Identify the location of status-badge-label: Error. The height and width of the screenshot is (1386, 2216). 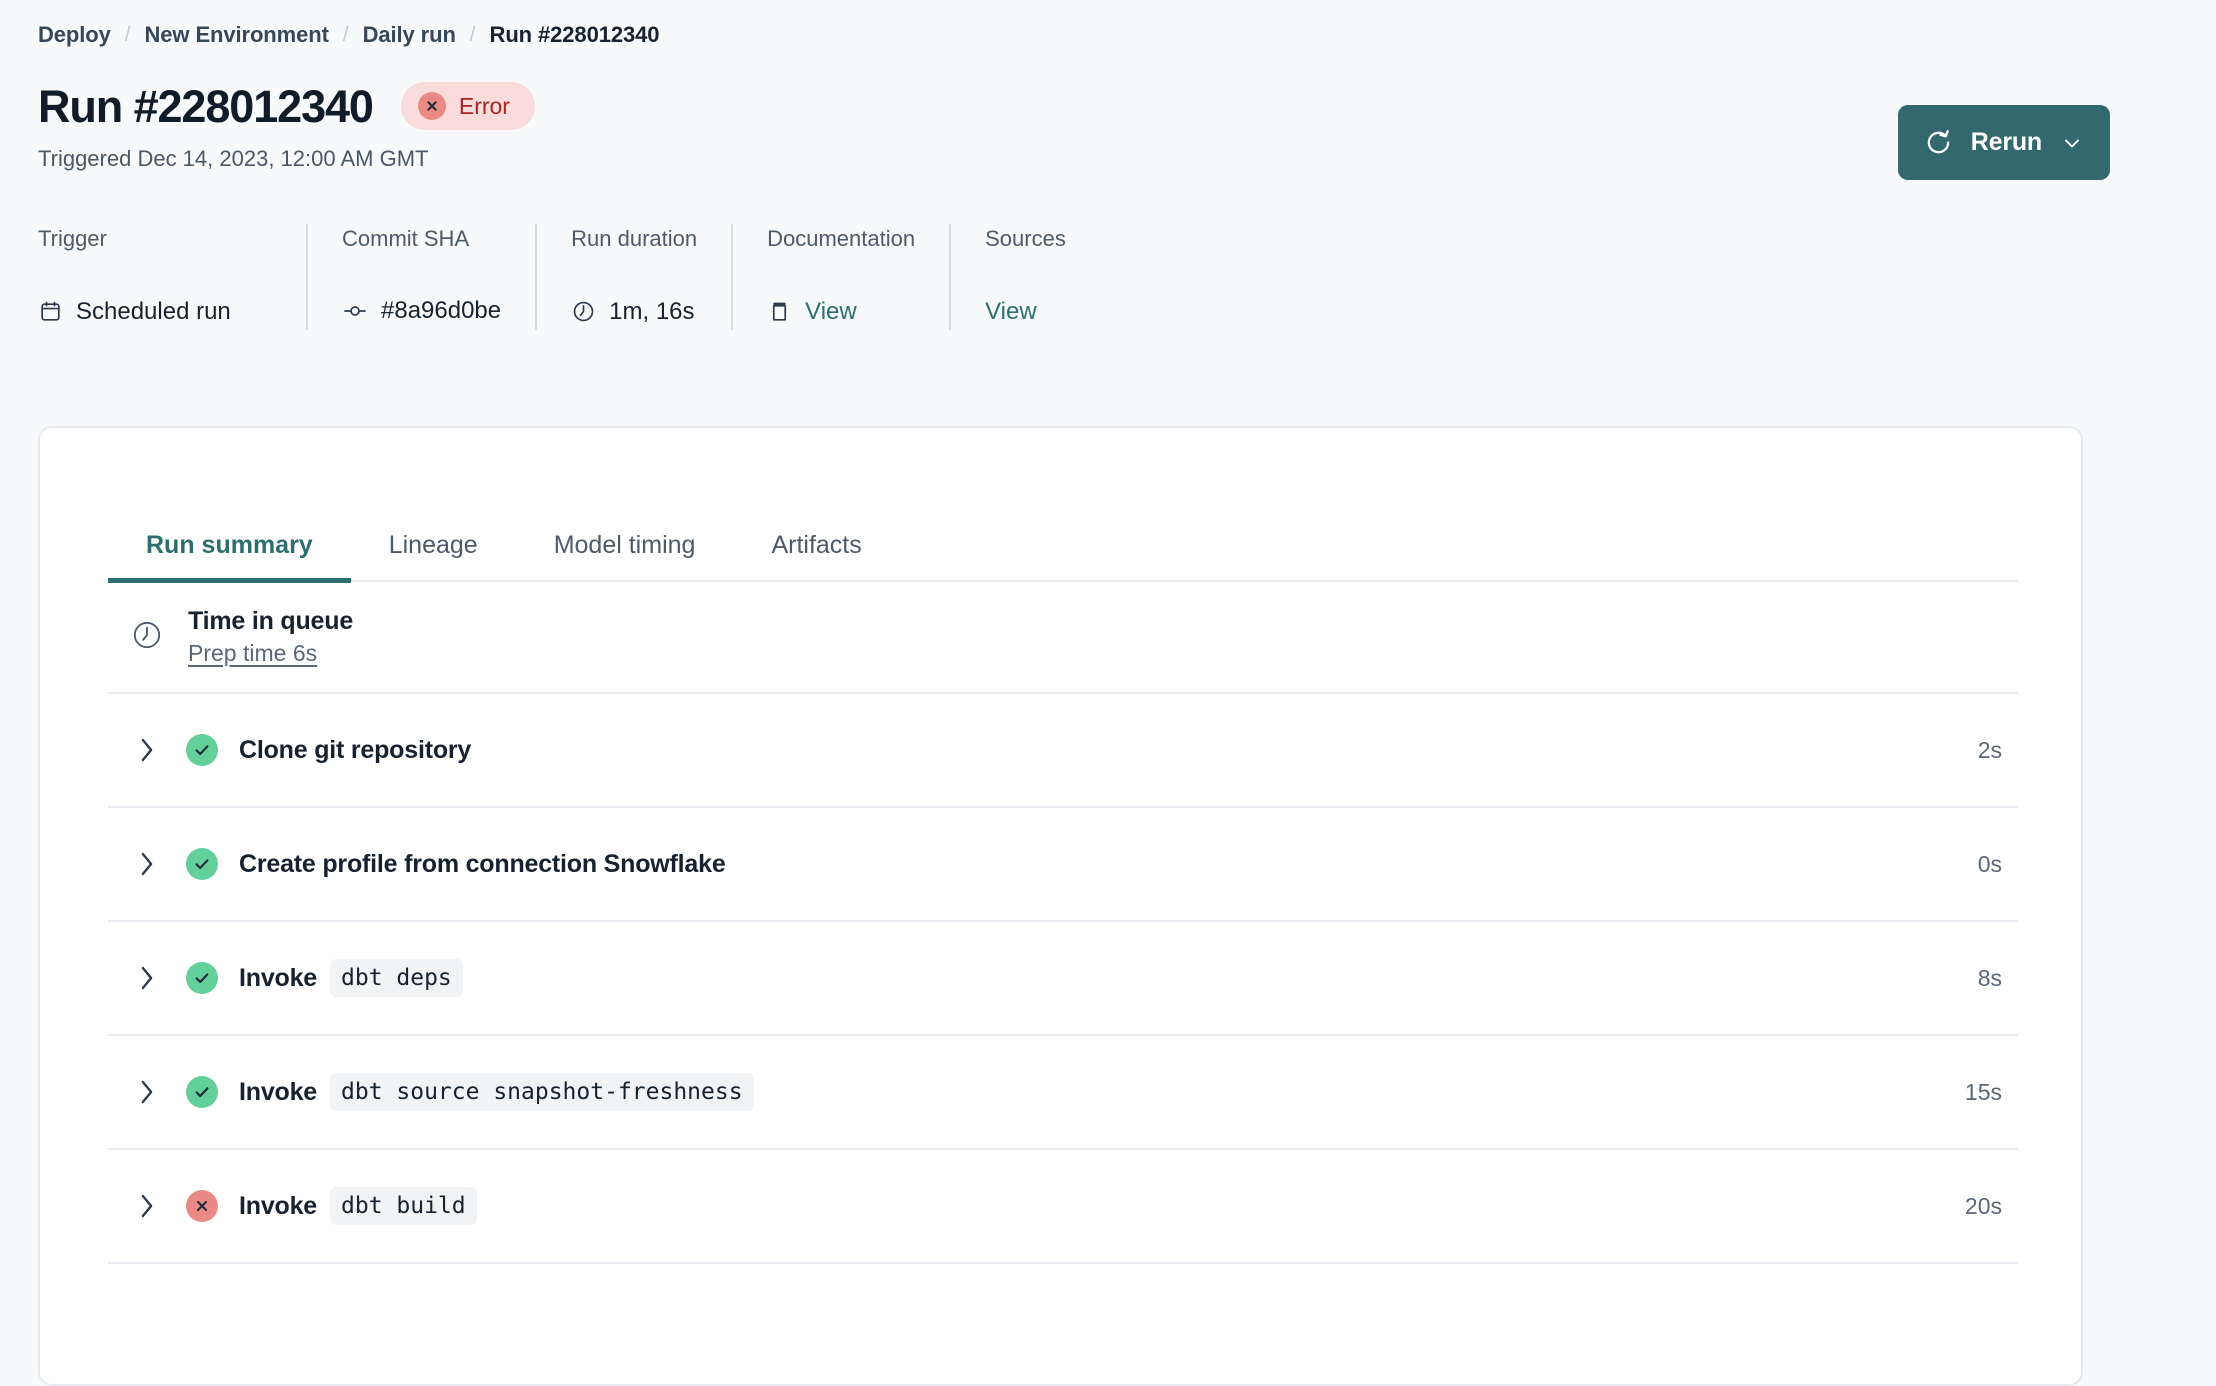
(484, 105).